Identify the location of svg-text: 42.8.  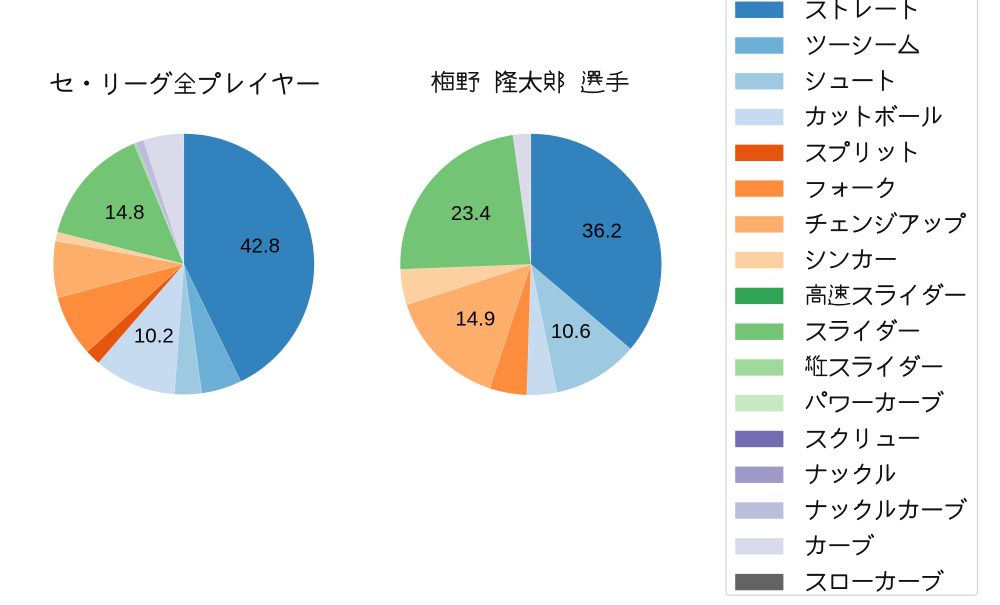
(260, 245).